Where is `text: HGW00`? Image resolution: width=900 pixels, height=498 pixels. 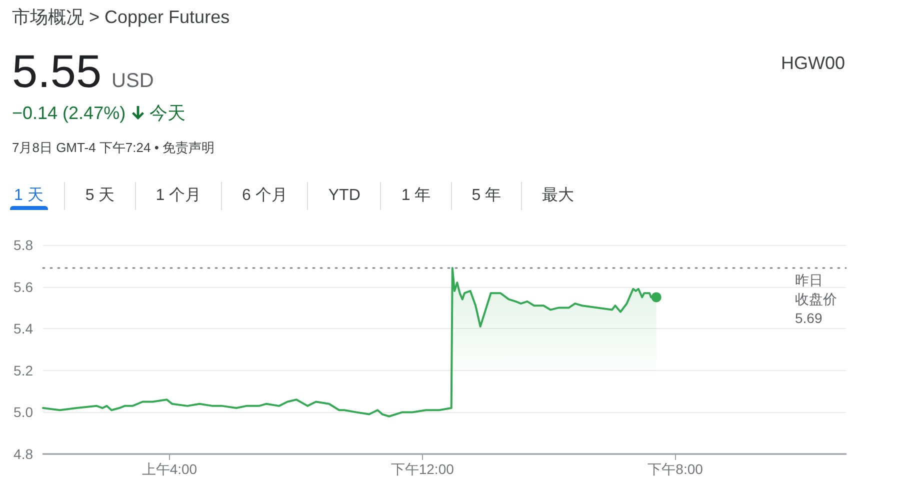 text: HGW00 is located at coordinates (812, 63).